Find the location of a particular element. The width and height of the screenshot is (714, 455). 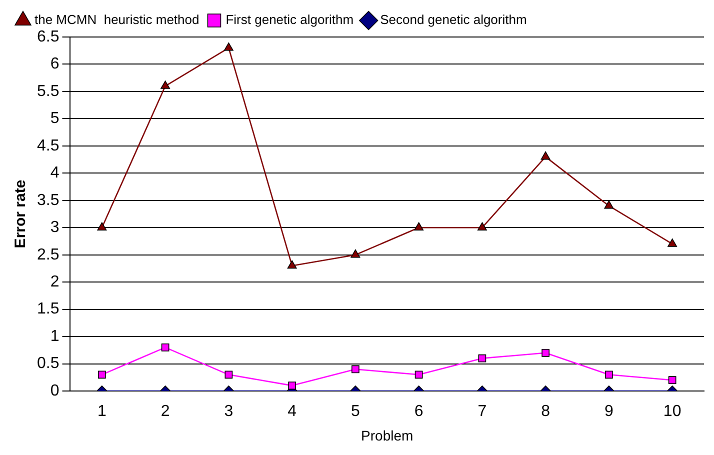

x-tick-label: 2 is located at coordinates (165, 411).